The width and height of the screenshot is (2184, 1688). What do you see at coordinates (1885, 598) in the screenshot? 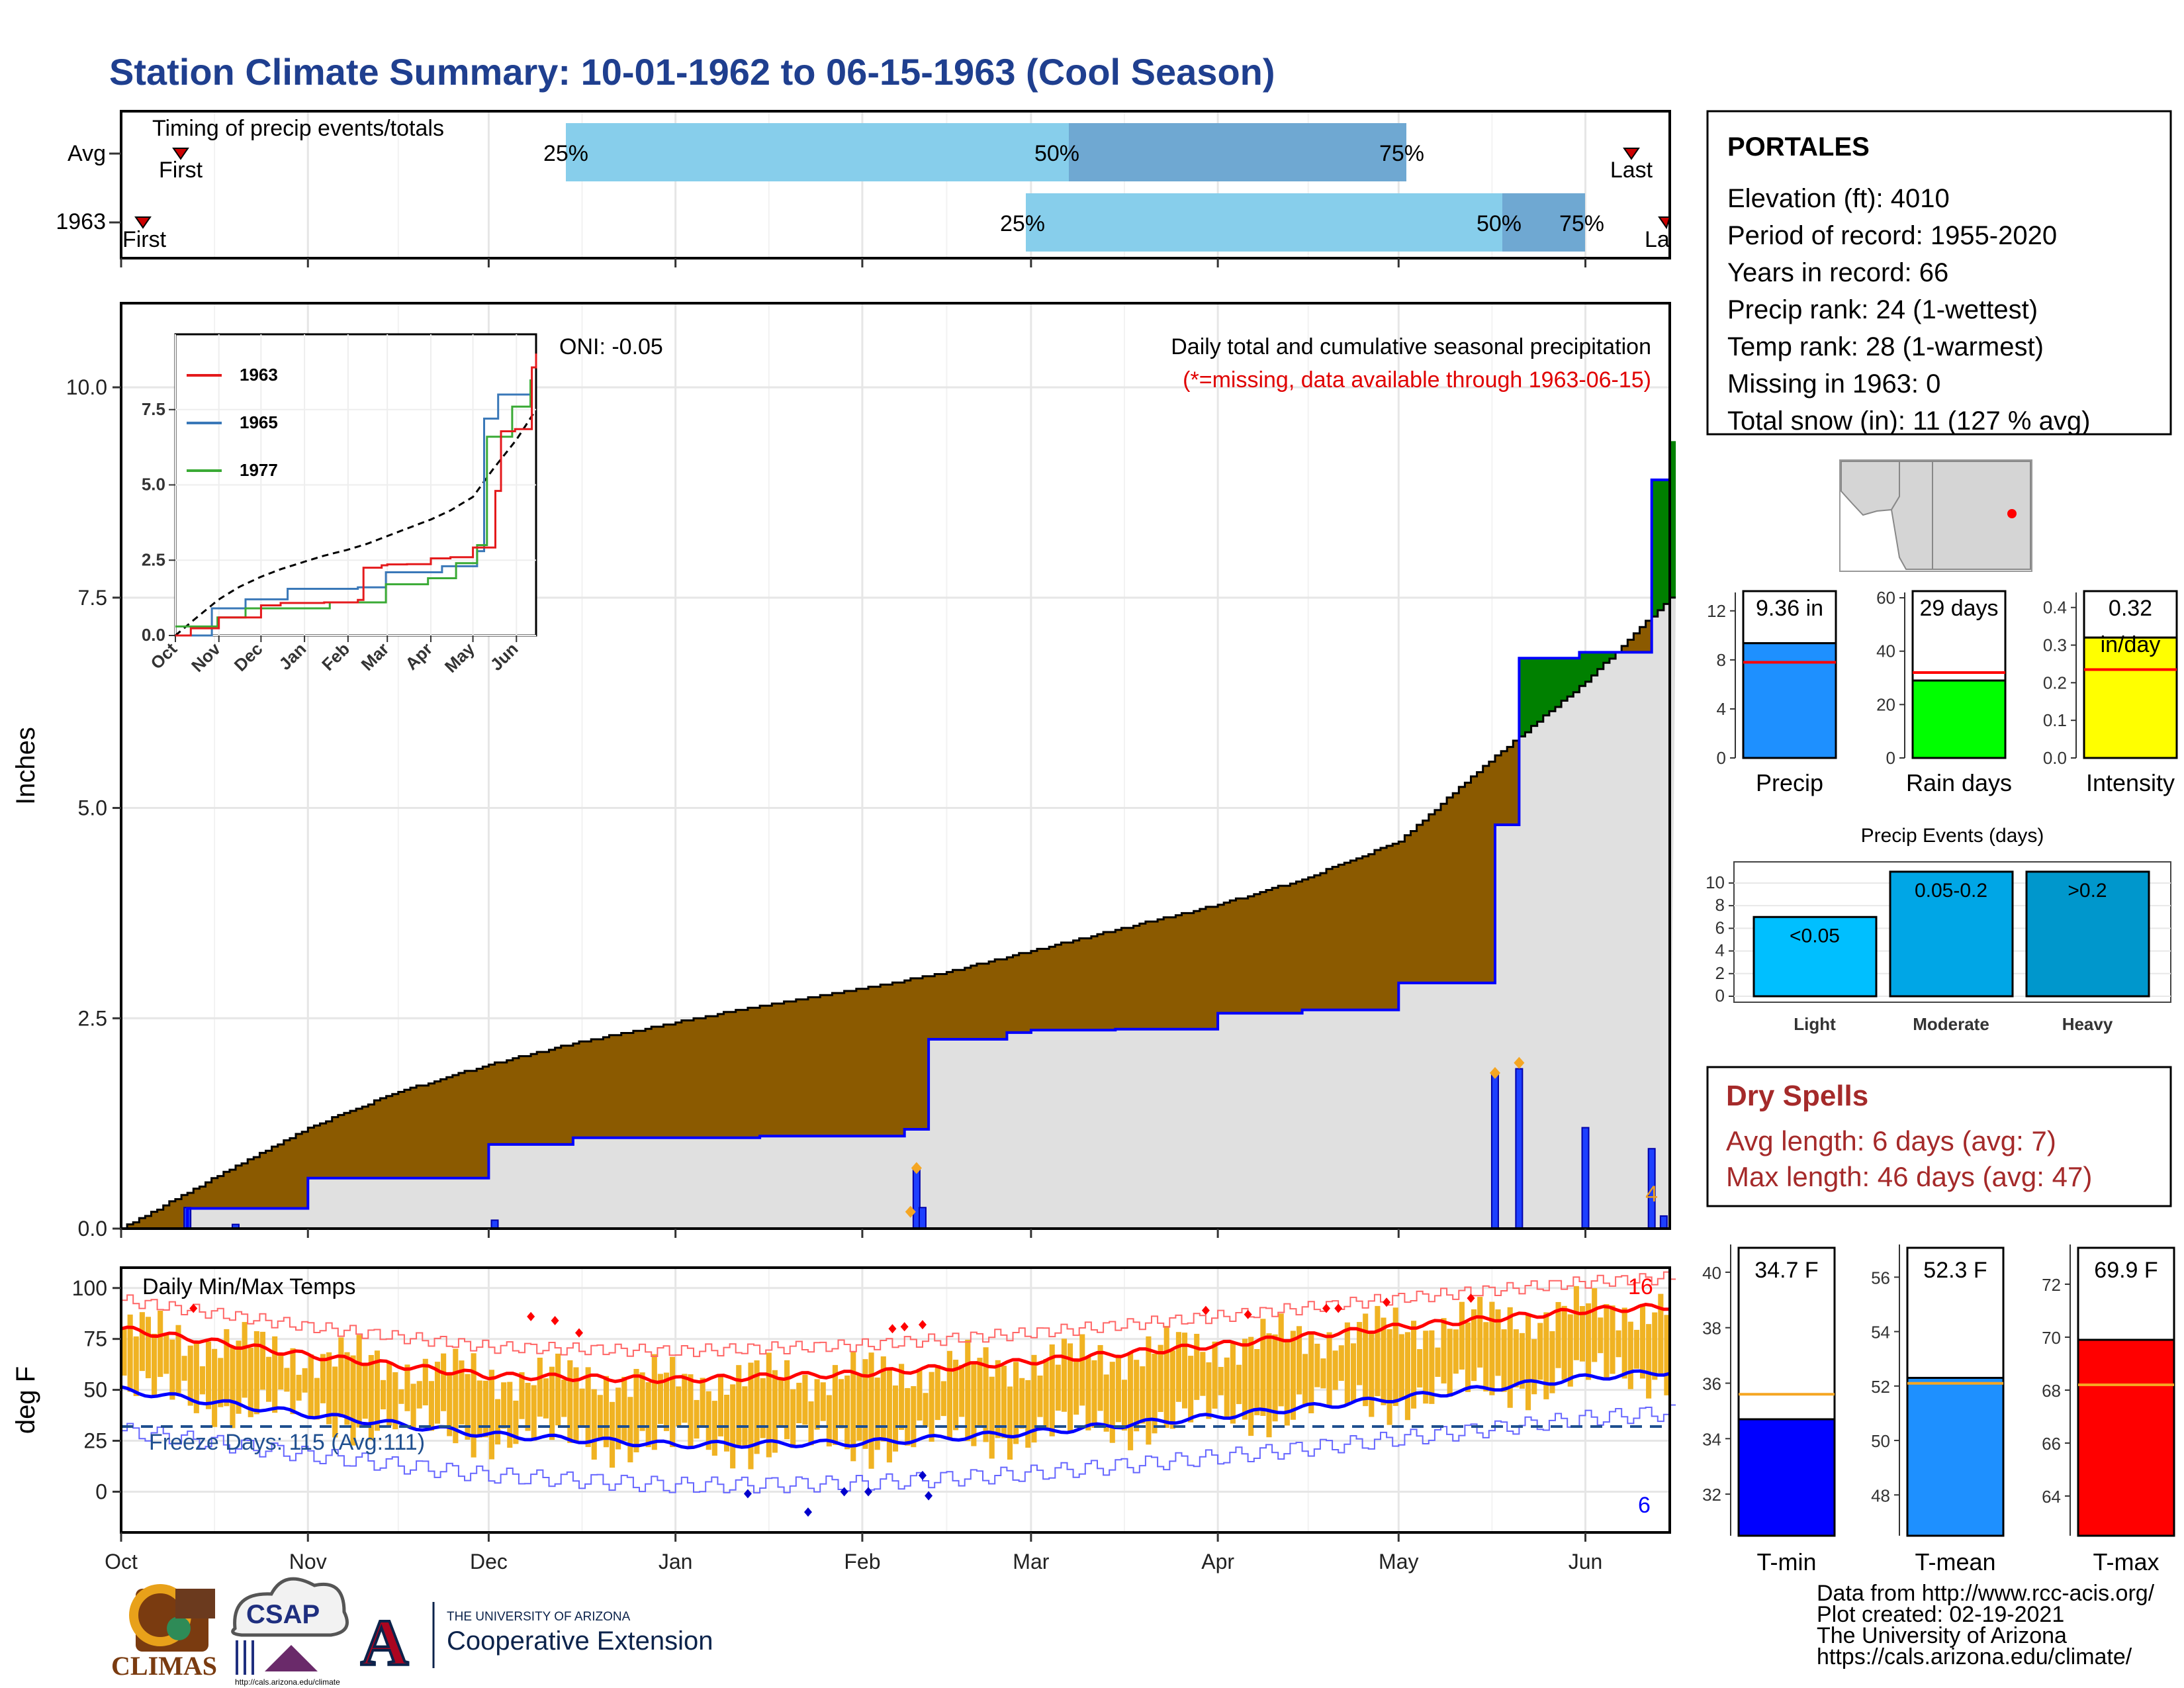
I see `mini-bar-tick: 60` at bounding box center [1885, 598].